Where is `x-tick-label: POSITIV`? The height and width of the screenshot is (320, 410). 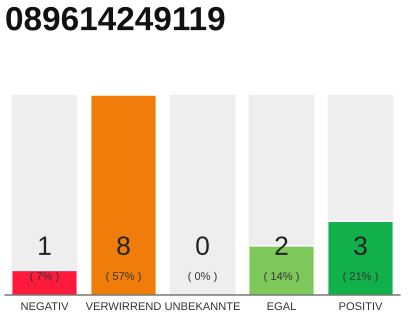
x-tick-label: POSITIV is located at coordinates (360, 306).